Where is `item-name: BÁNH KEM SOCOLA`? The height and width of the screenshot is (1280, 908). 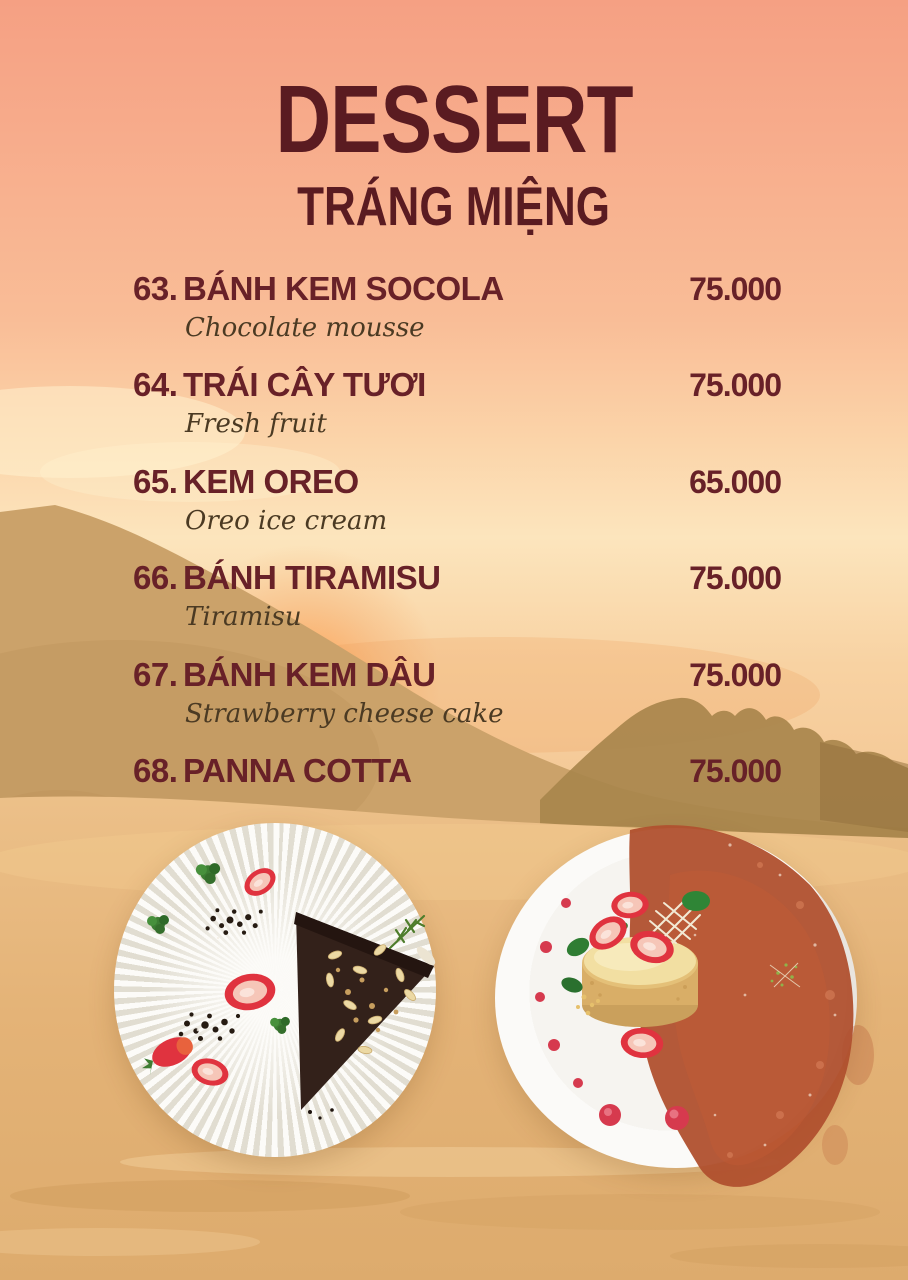
item-name: BÁNH KEM SOCOLA is located at coordinates (343, 288).